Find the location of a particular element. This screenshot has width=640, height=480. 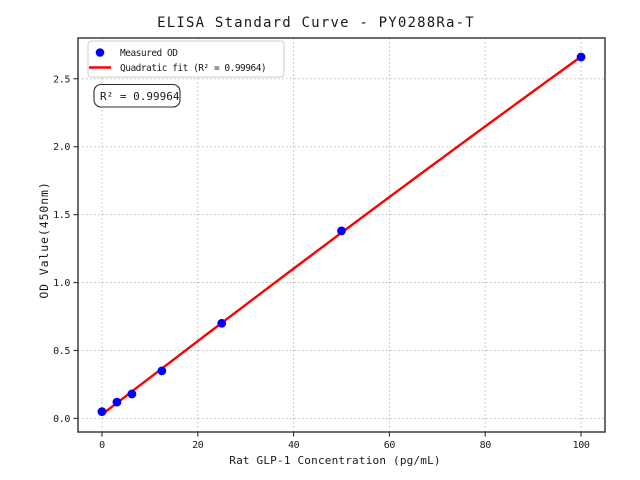

x-axis-label: Rat GLP-1 Concentration (pg/mL) is located at coordinates (335, 460).